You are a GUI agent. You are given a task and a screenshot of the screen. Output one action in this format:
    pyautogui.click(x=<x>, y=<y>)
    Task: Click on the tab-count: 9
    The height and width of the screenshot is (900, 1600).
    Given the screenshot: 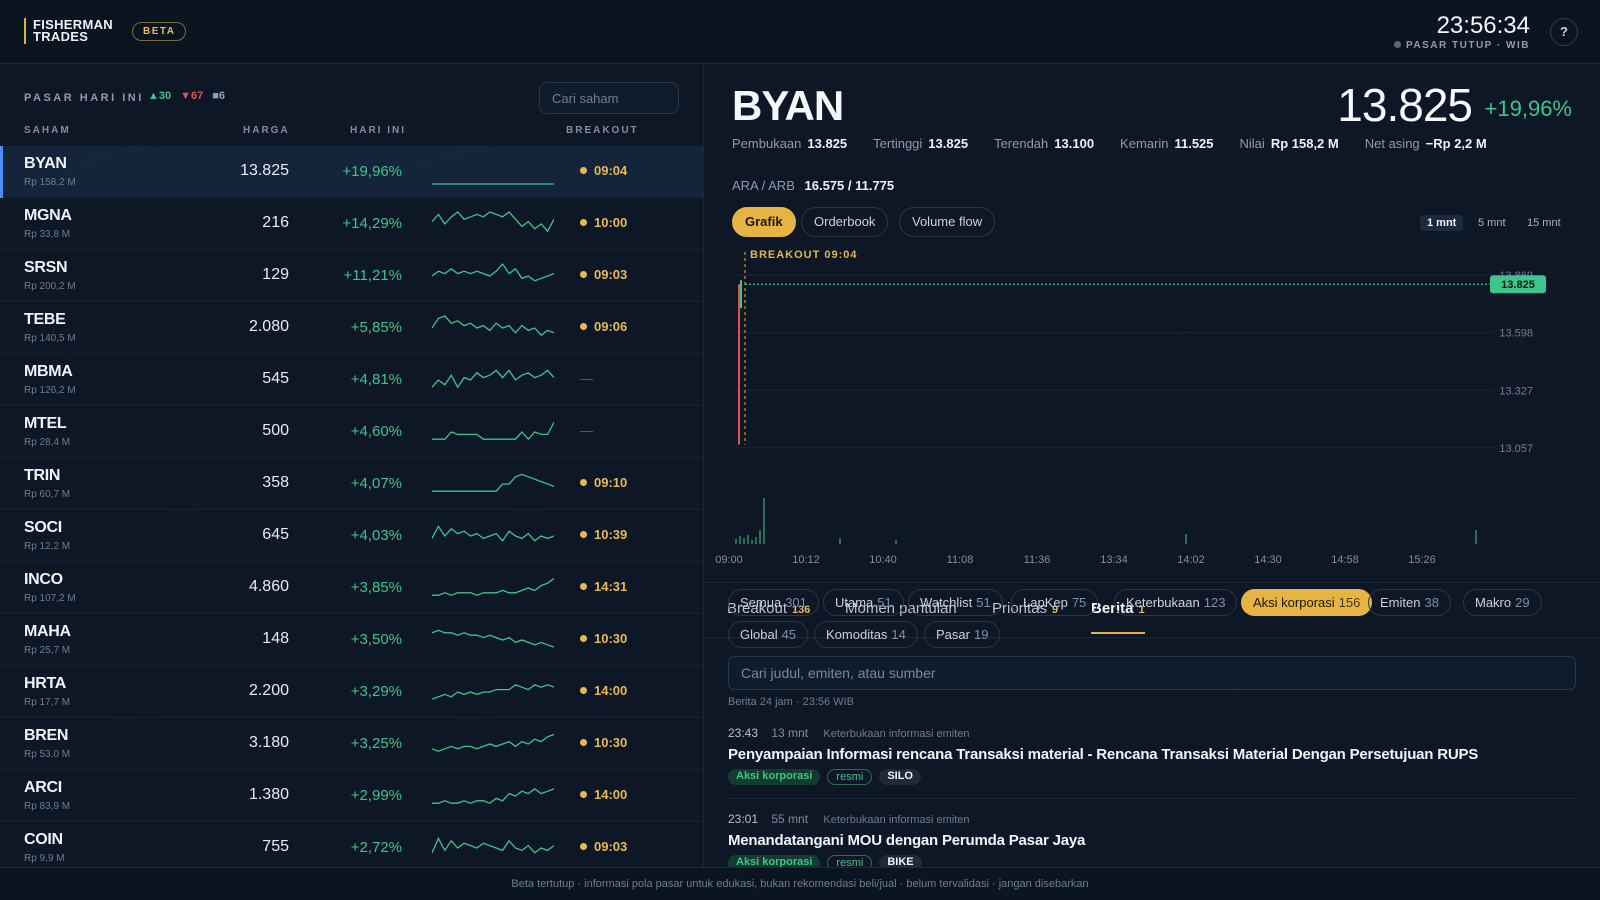 What is the action you would take?
    pyautogui.click(x=1055, y=610)
    